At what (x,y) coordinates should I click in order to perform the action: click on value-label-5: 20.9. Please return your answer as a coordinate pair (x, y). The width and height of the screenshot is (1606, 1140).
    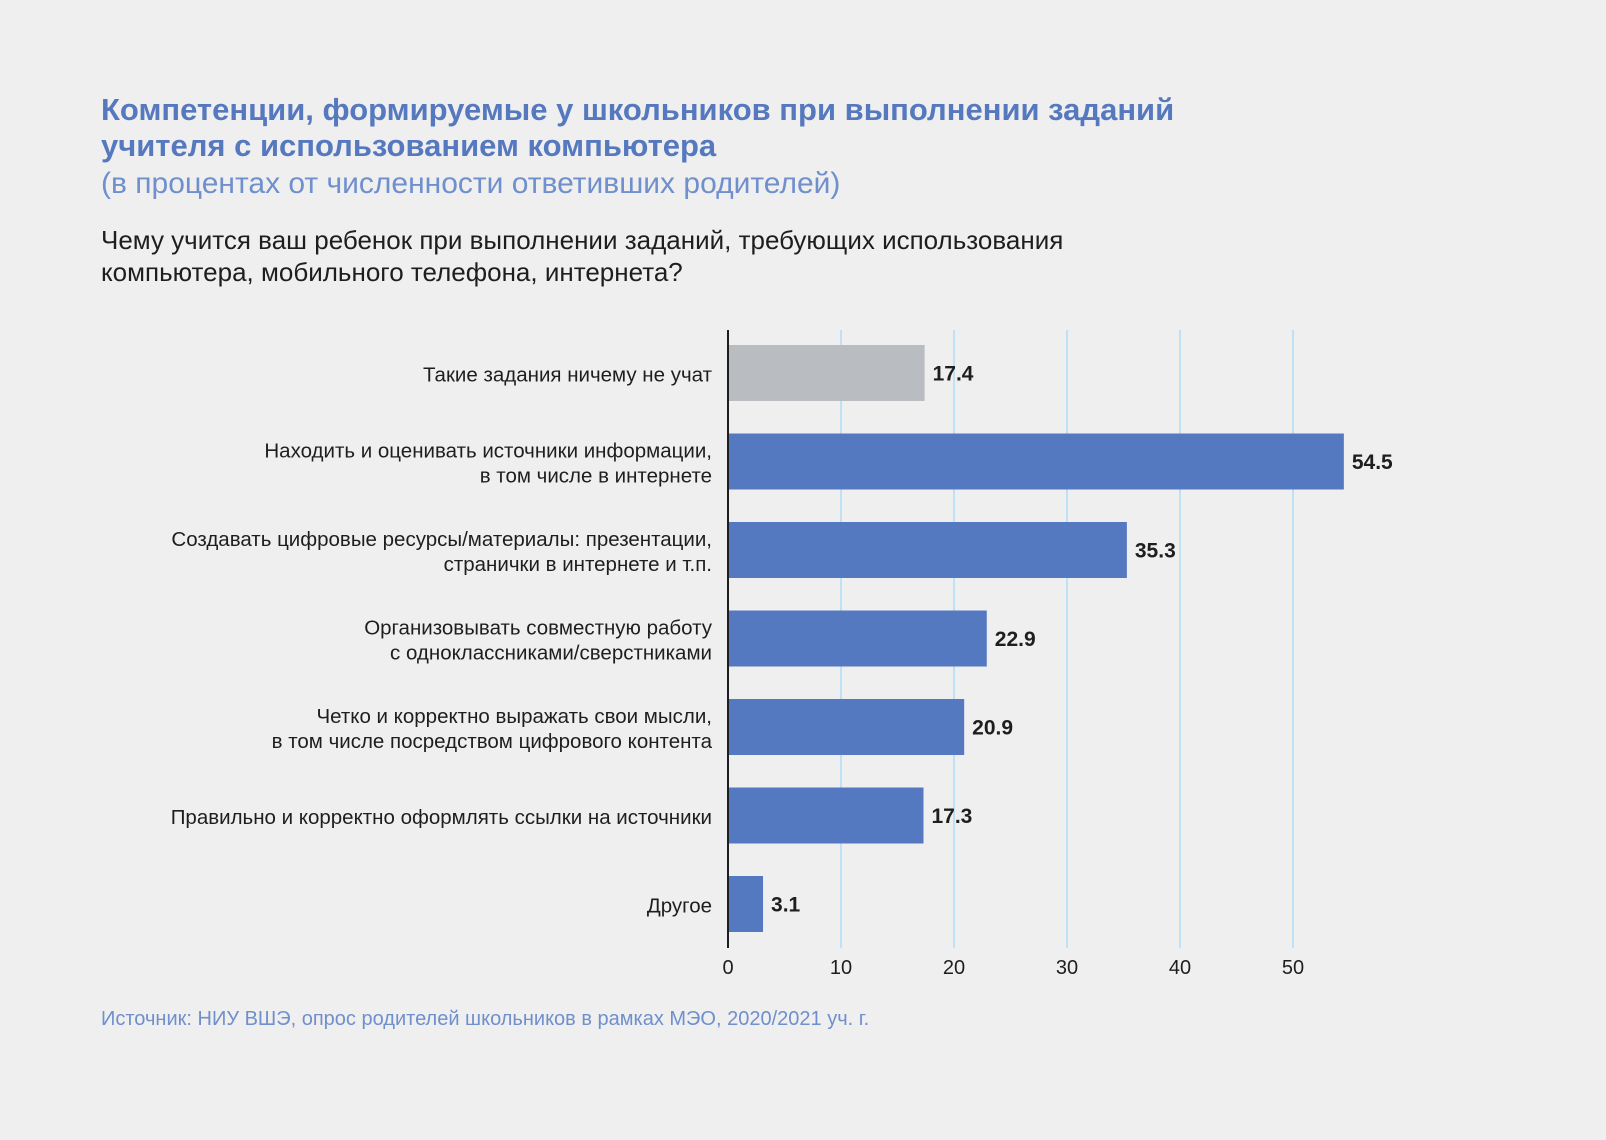
    Looking at the image, I should click on (992, 728).